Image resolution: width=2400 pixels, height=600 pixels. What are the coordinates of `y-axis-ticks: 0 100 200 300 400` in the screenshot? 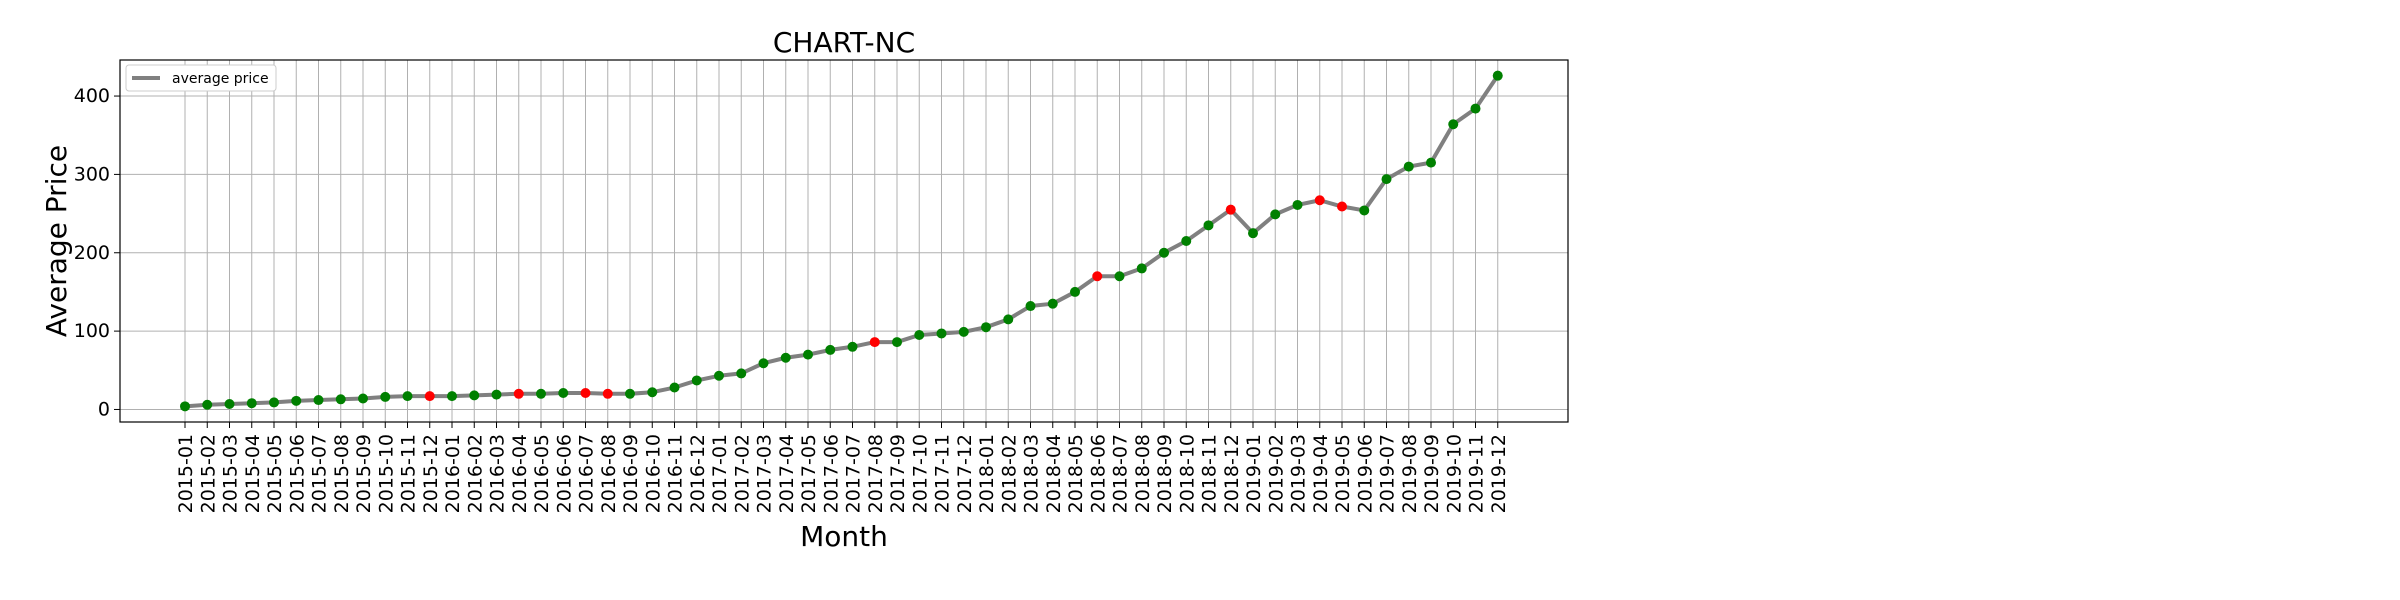 It's located at (97, 252).